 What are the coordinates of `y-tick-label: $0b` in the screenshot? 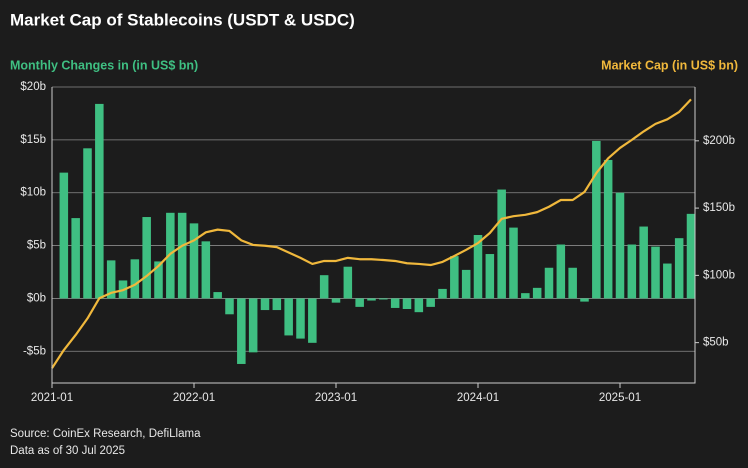 It's located at (36, 298).